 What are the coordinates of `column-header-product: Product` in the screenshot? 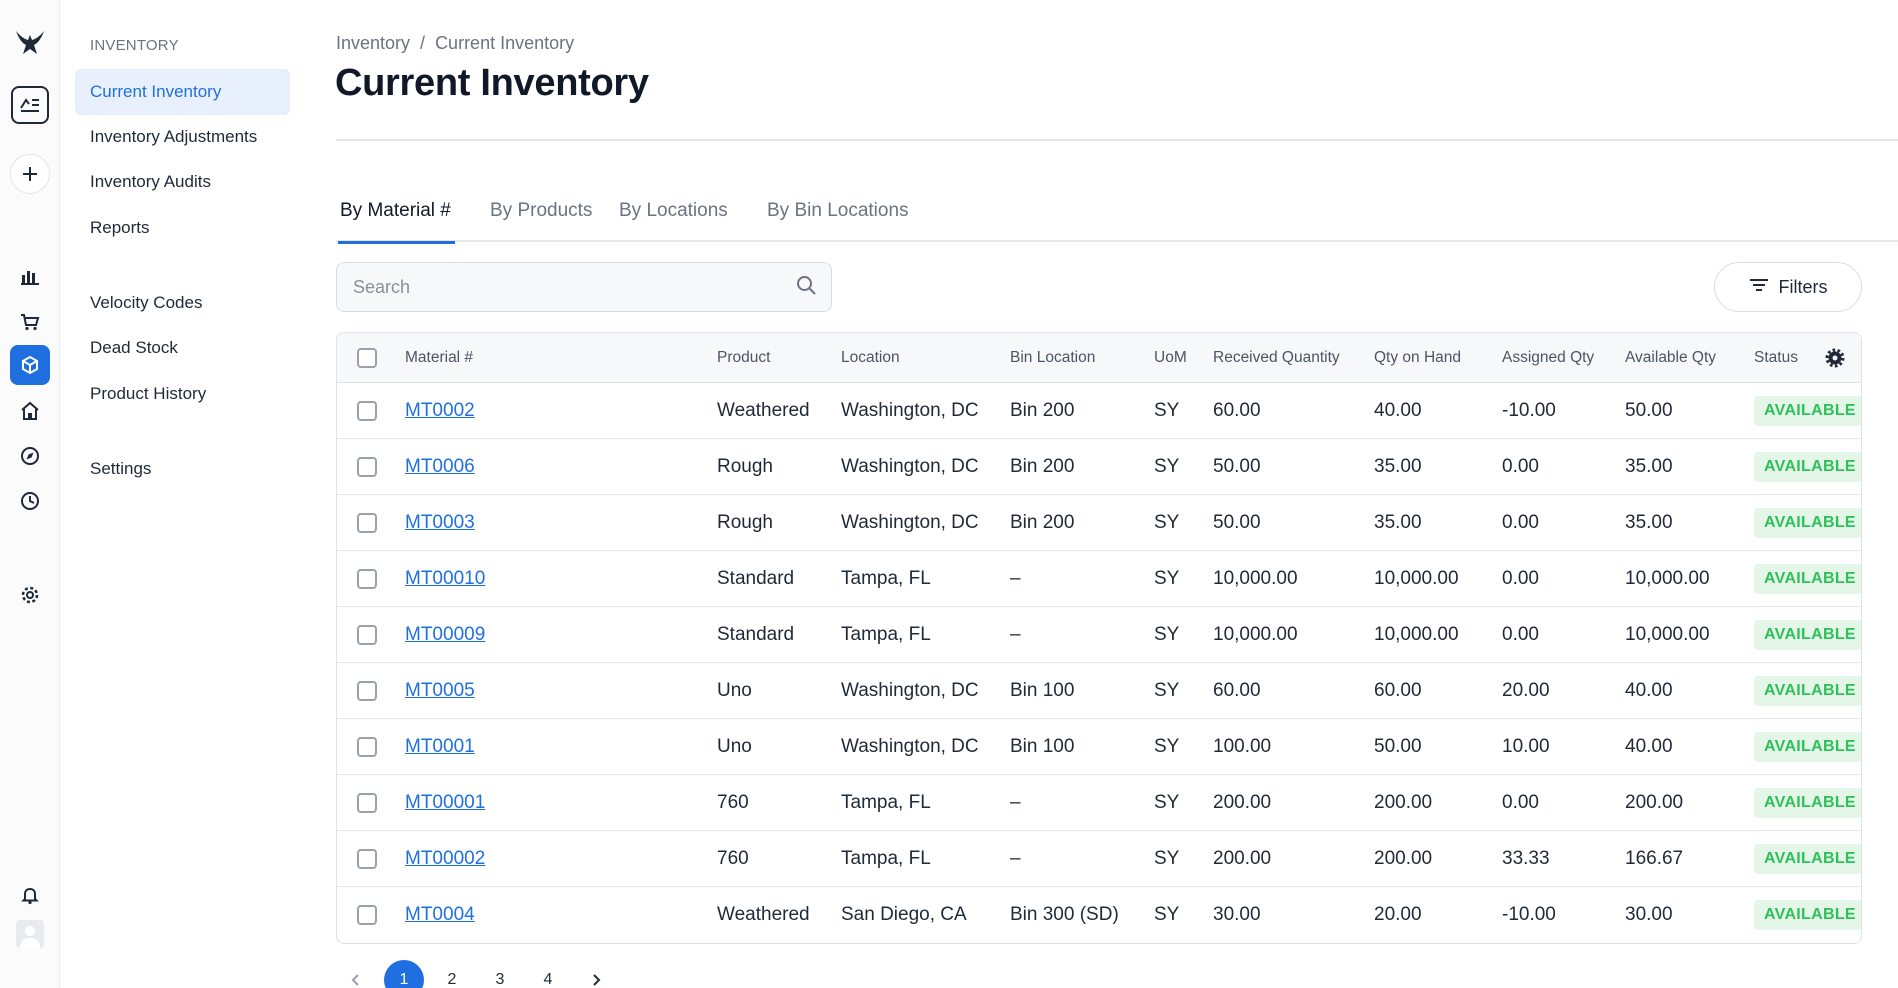 It's located at (744, 357).